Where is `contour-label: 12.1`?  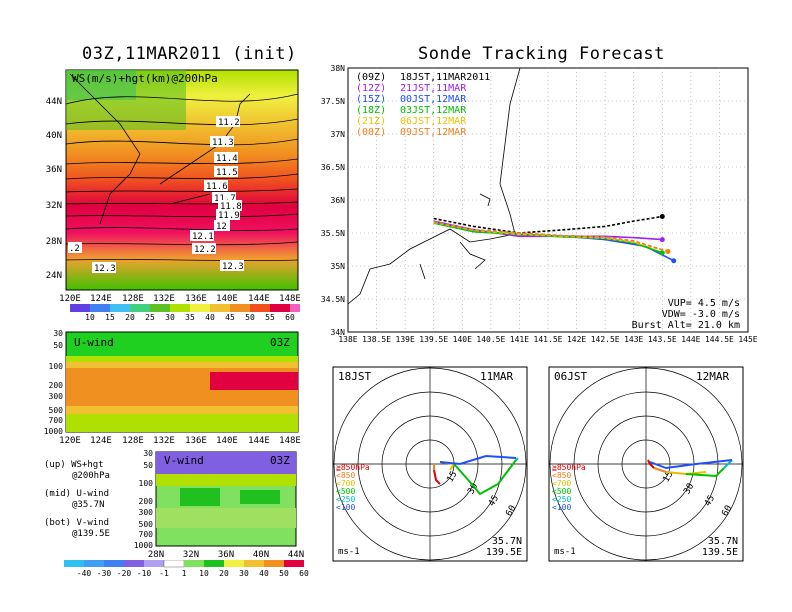
contour-label: 12.1 is located at coordinates (202, 236).